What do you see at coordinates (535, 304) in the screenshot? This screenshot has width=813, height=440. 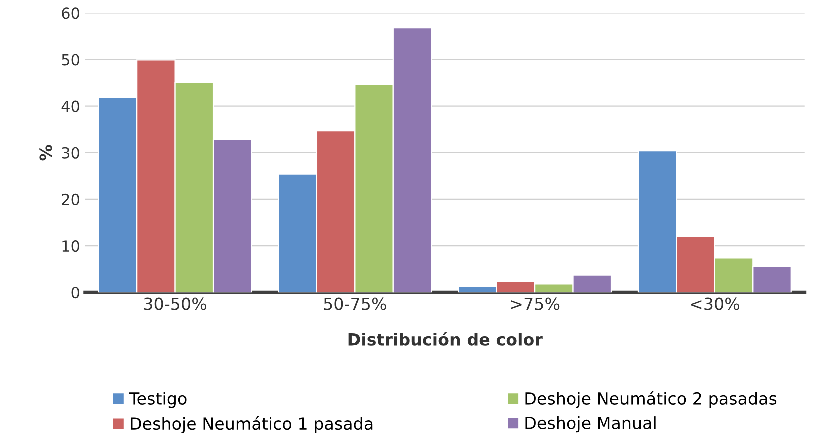 I see `x-tick-label: >75%` at bounding box center [535, 304].